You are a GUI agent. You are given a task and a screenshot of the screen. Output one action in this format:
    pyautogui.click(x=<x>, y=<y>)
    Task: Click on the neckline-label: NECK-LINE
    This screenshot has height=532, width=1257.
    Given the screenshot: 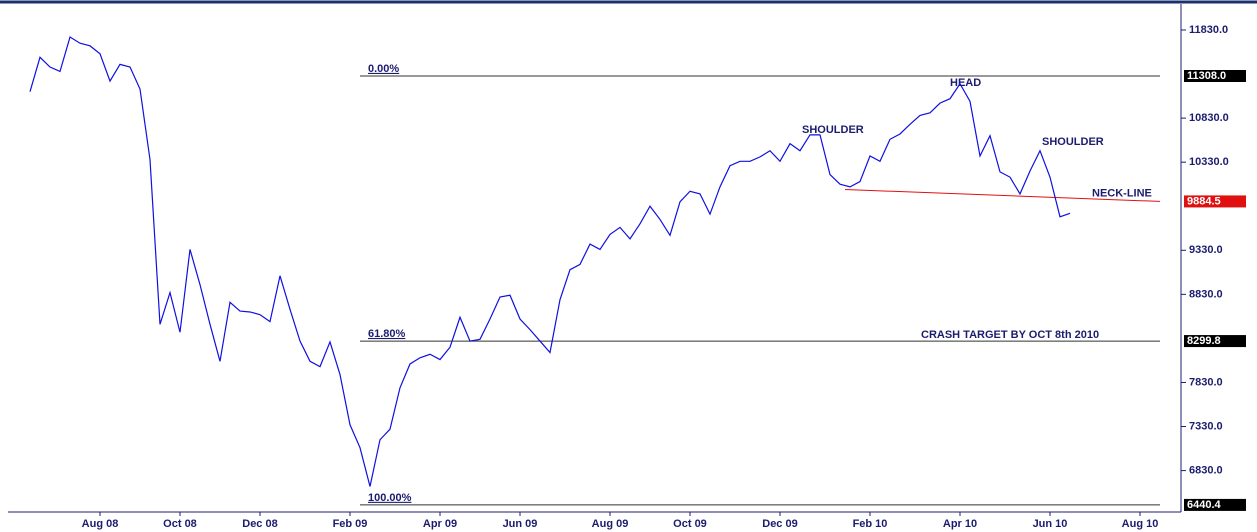 What is the action you would take?
    pyautogui.click(x=1122, y=193)
    